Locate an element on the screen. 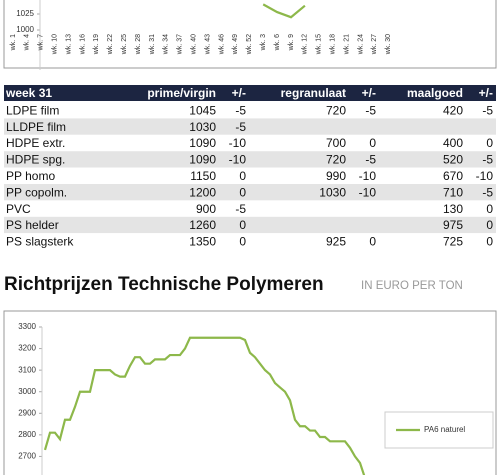  table-cell: LLDPE film is located at coordinates (36, 127).